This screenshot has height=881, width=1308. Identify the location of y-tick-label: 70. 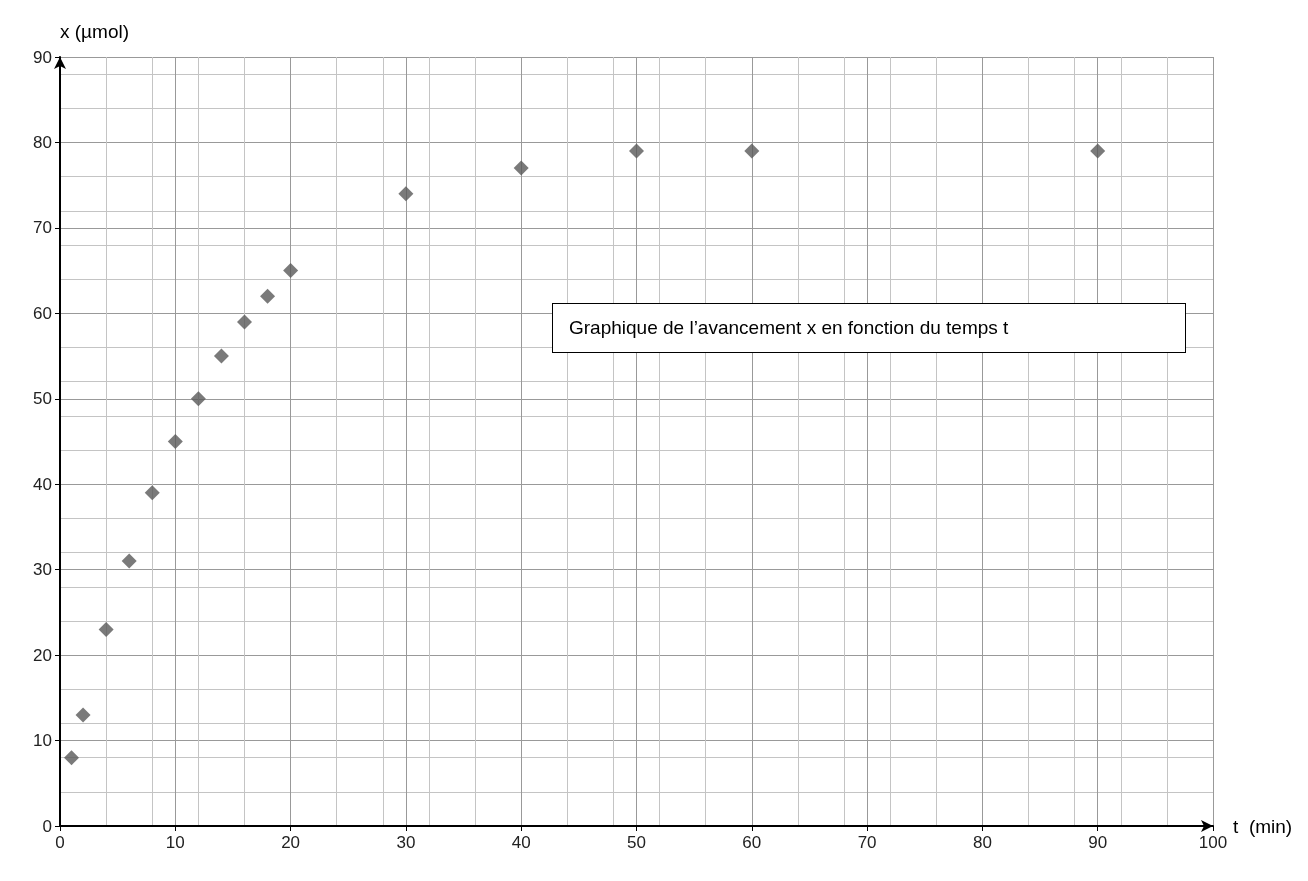
(42, 228).